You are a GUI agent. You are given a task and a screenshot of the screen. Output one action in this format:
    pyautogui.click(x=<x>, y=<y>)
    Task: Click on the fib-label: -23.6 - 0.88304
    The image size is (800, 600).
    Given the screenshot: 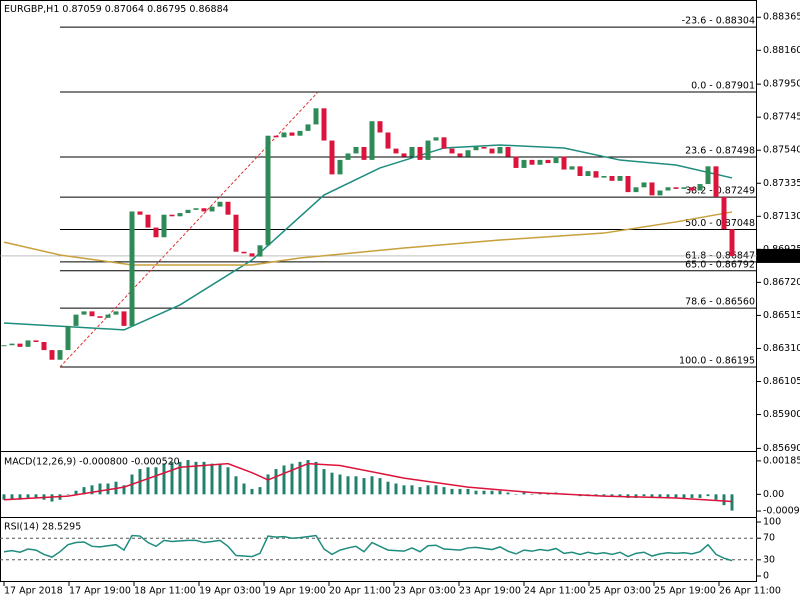 What is the action you would take?
    pyautogui.click(x=718, y=21)
    